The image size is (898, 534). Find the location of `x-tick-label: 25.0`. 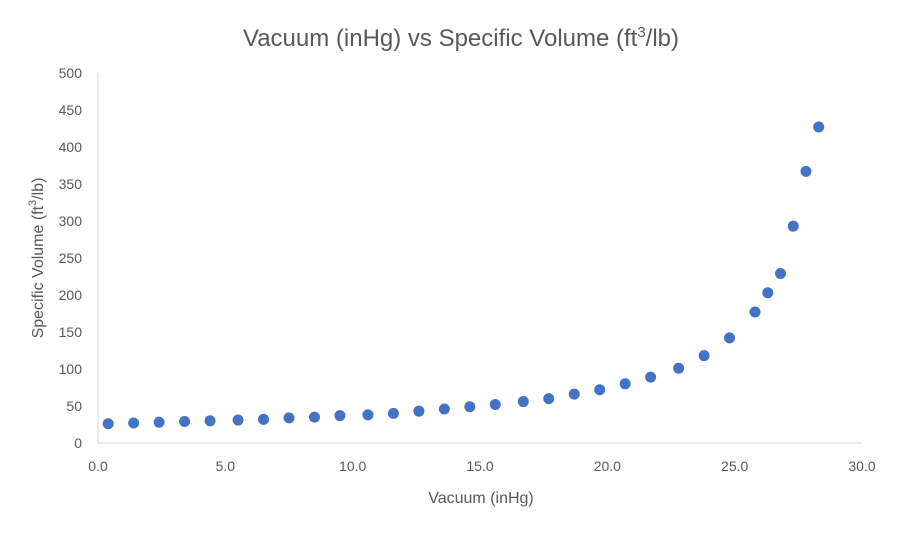

x-tick-label: 25.0 is located at coordinates (734, 466).